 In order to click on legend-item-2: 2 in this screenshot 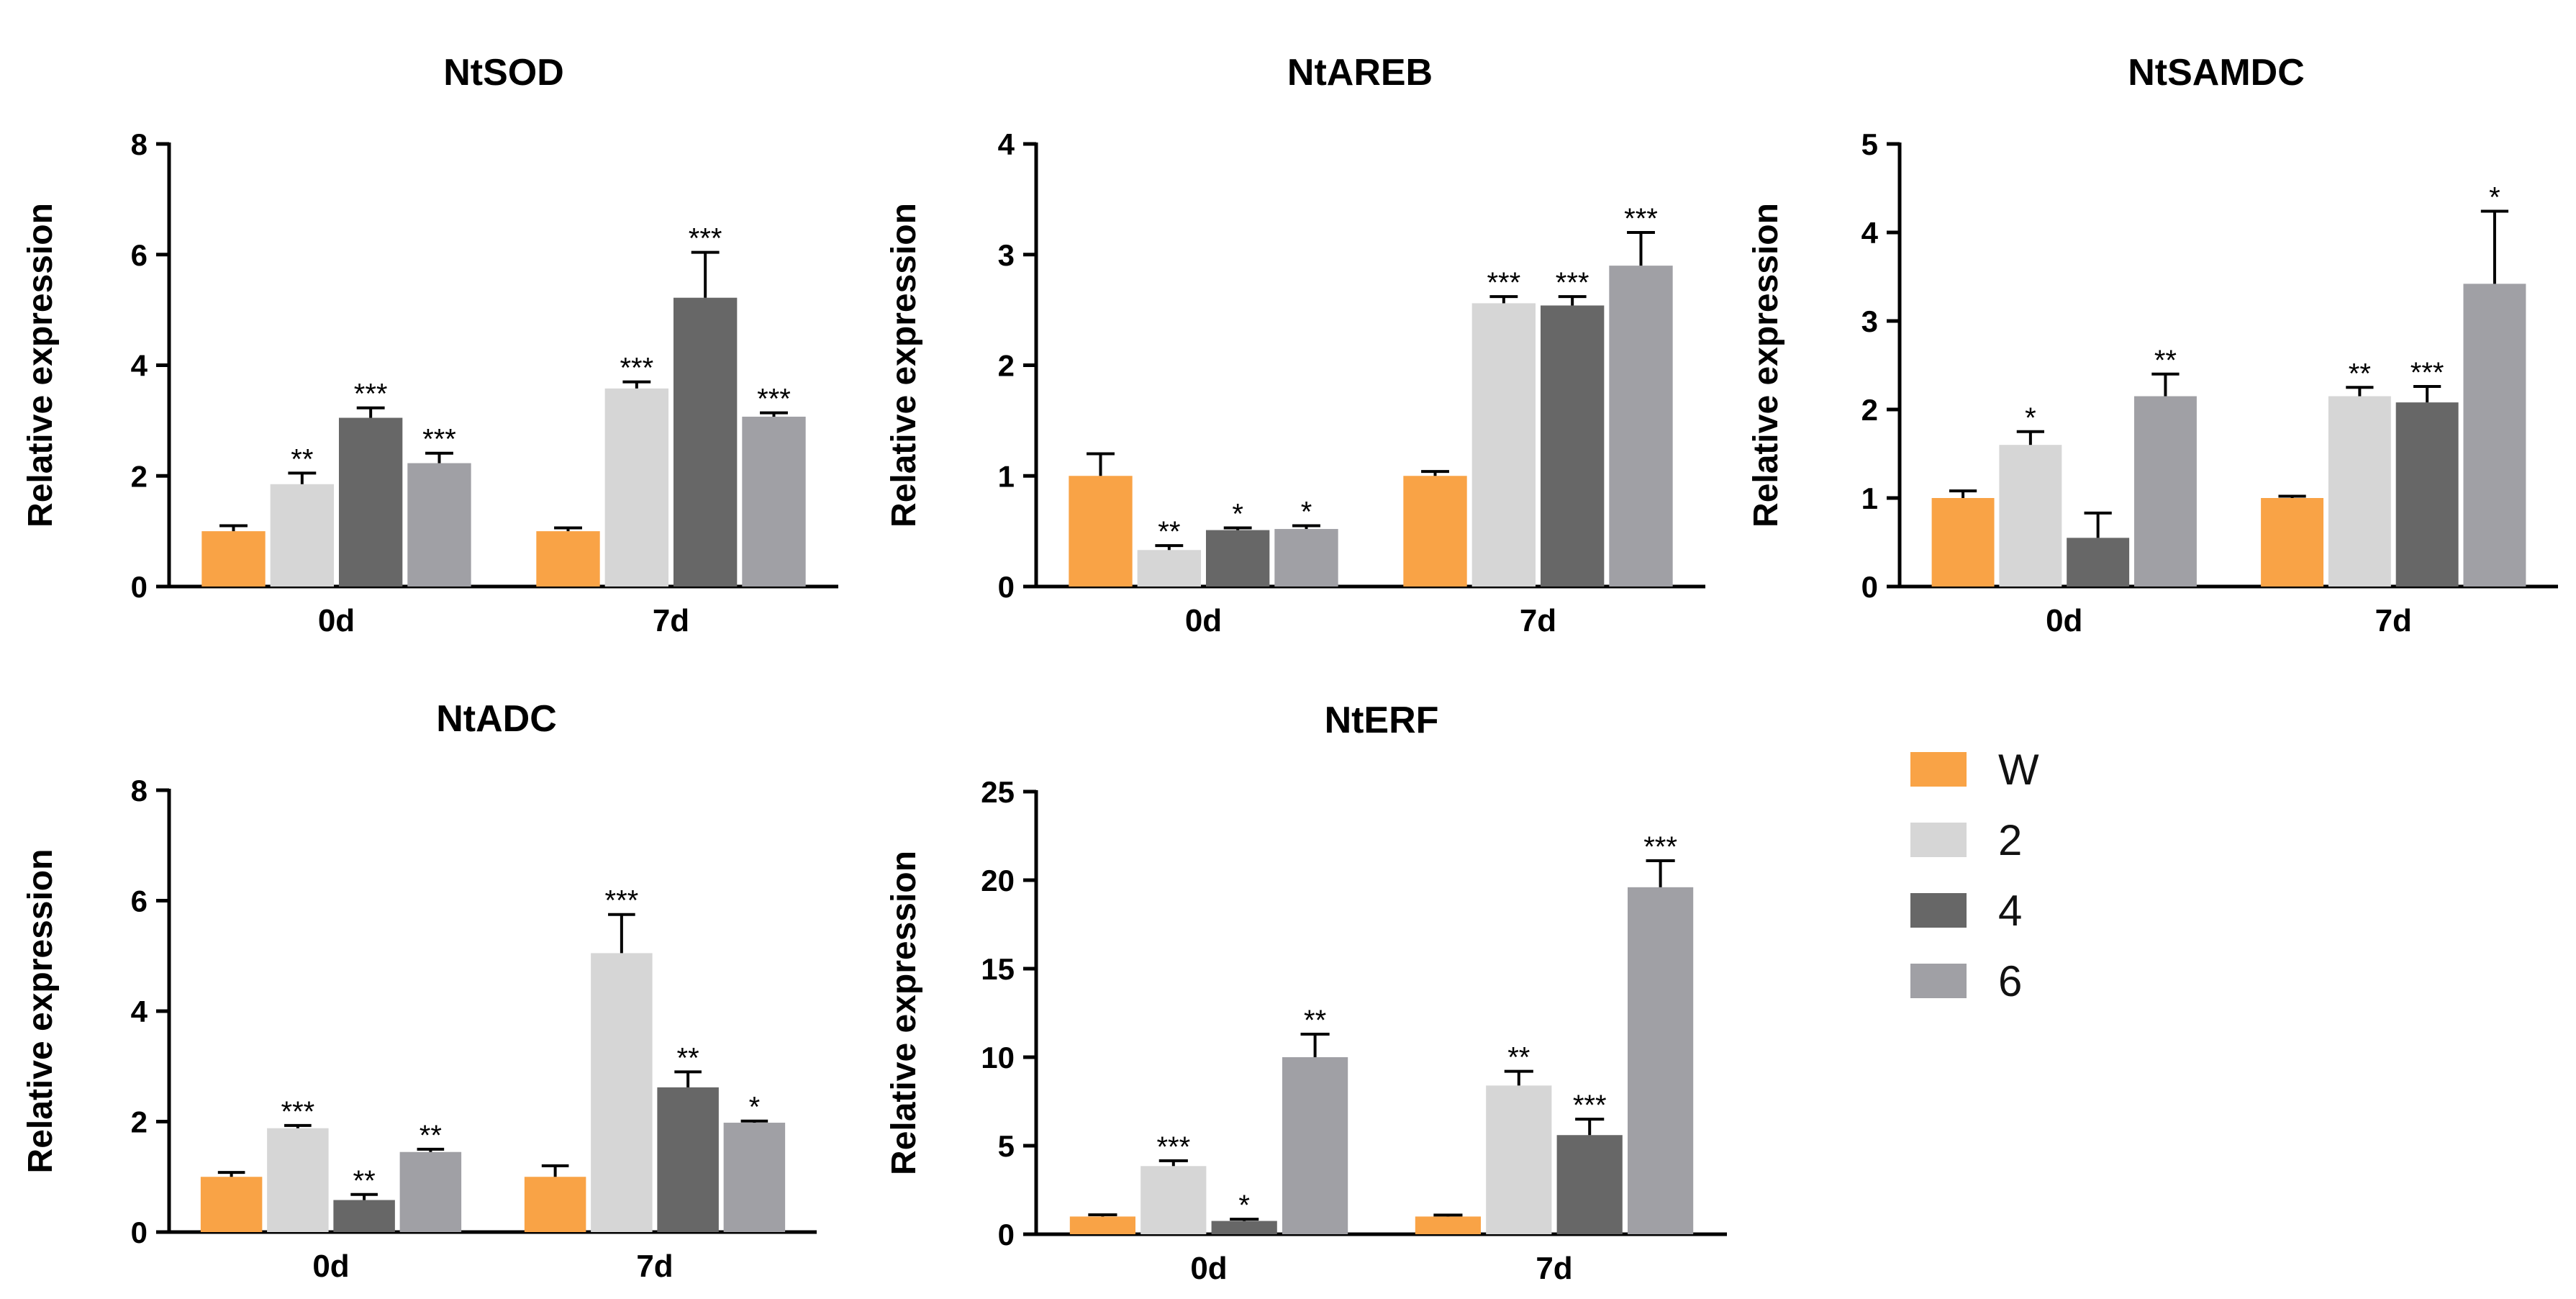, I will do `click(1974, 840)`.